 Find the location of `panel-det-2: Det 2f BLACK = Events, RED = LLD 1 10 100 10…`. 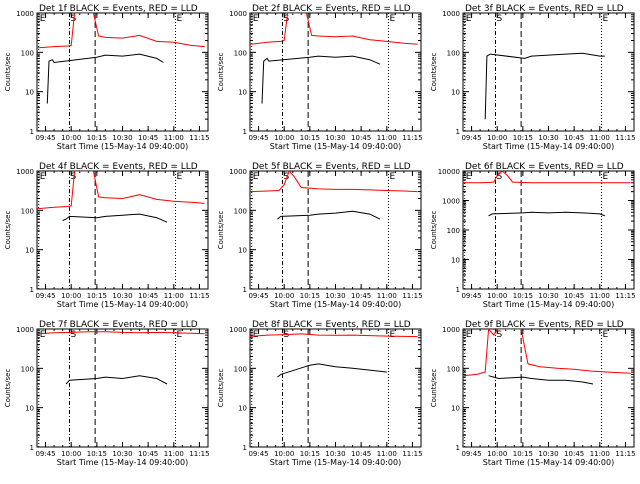

panel-det-2: Det 2f BLACK = Events, RED = LLD 1 10 100 10… is located at coordinates (320, 77).